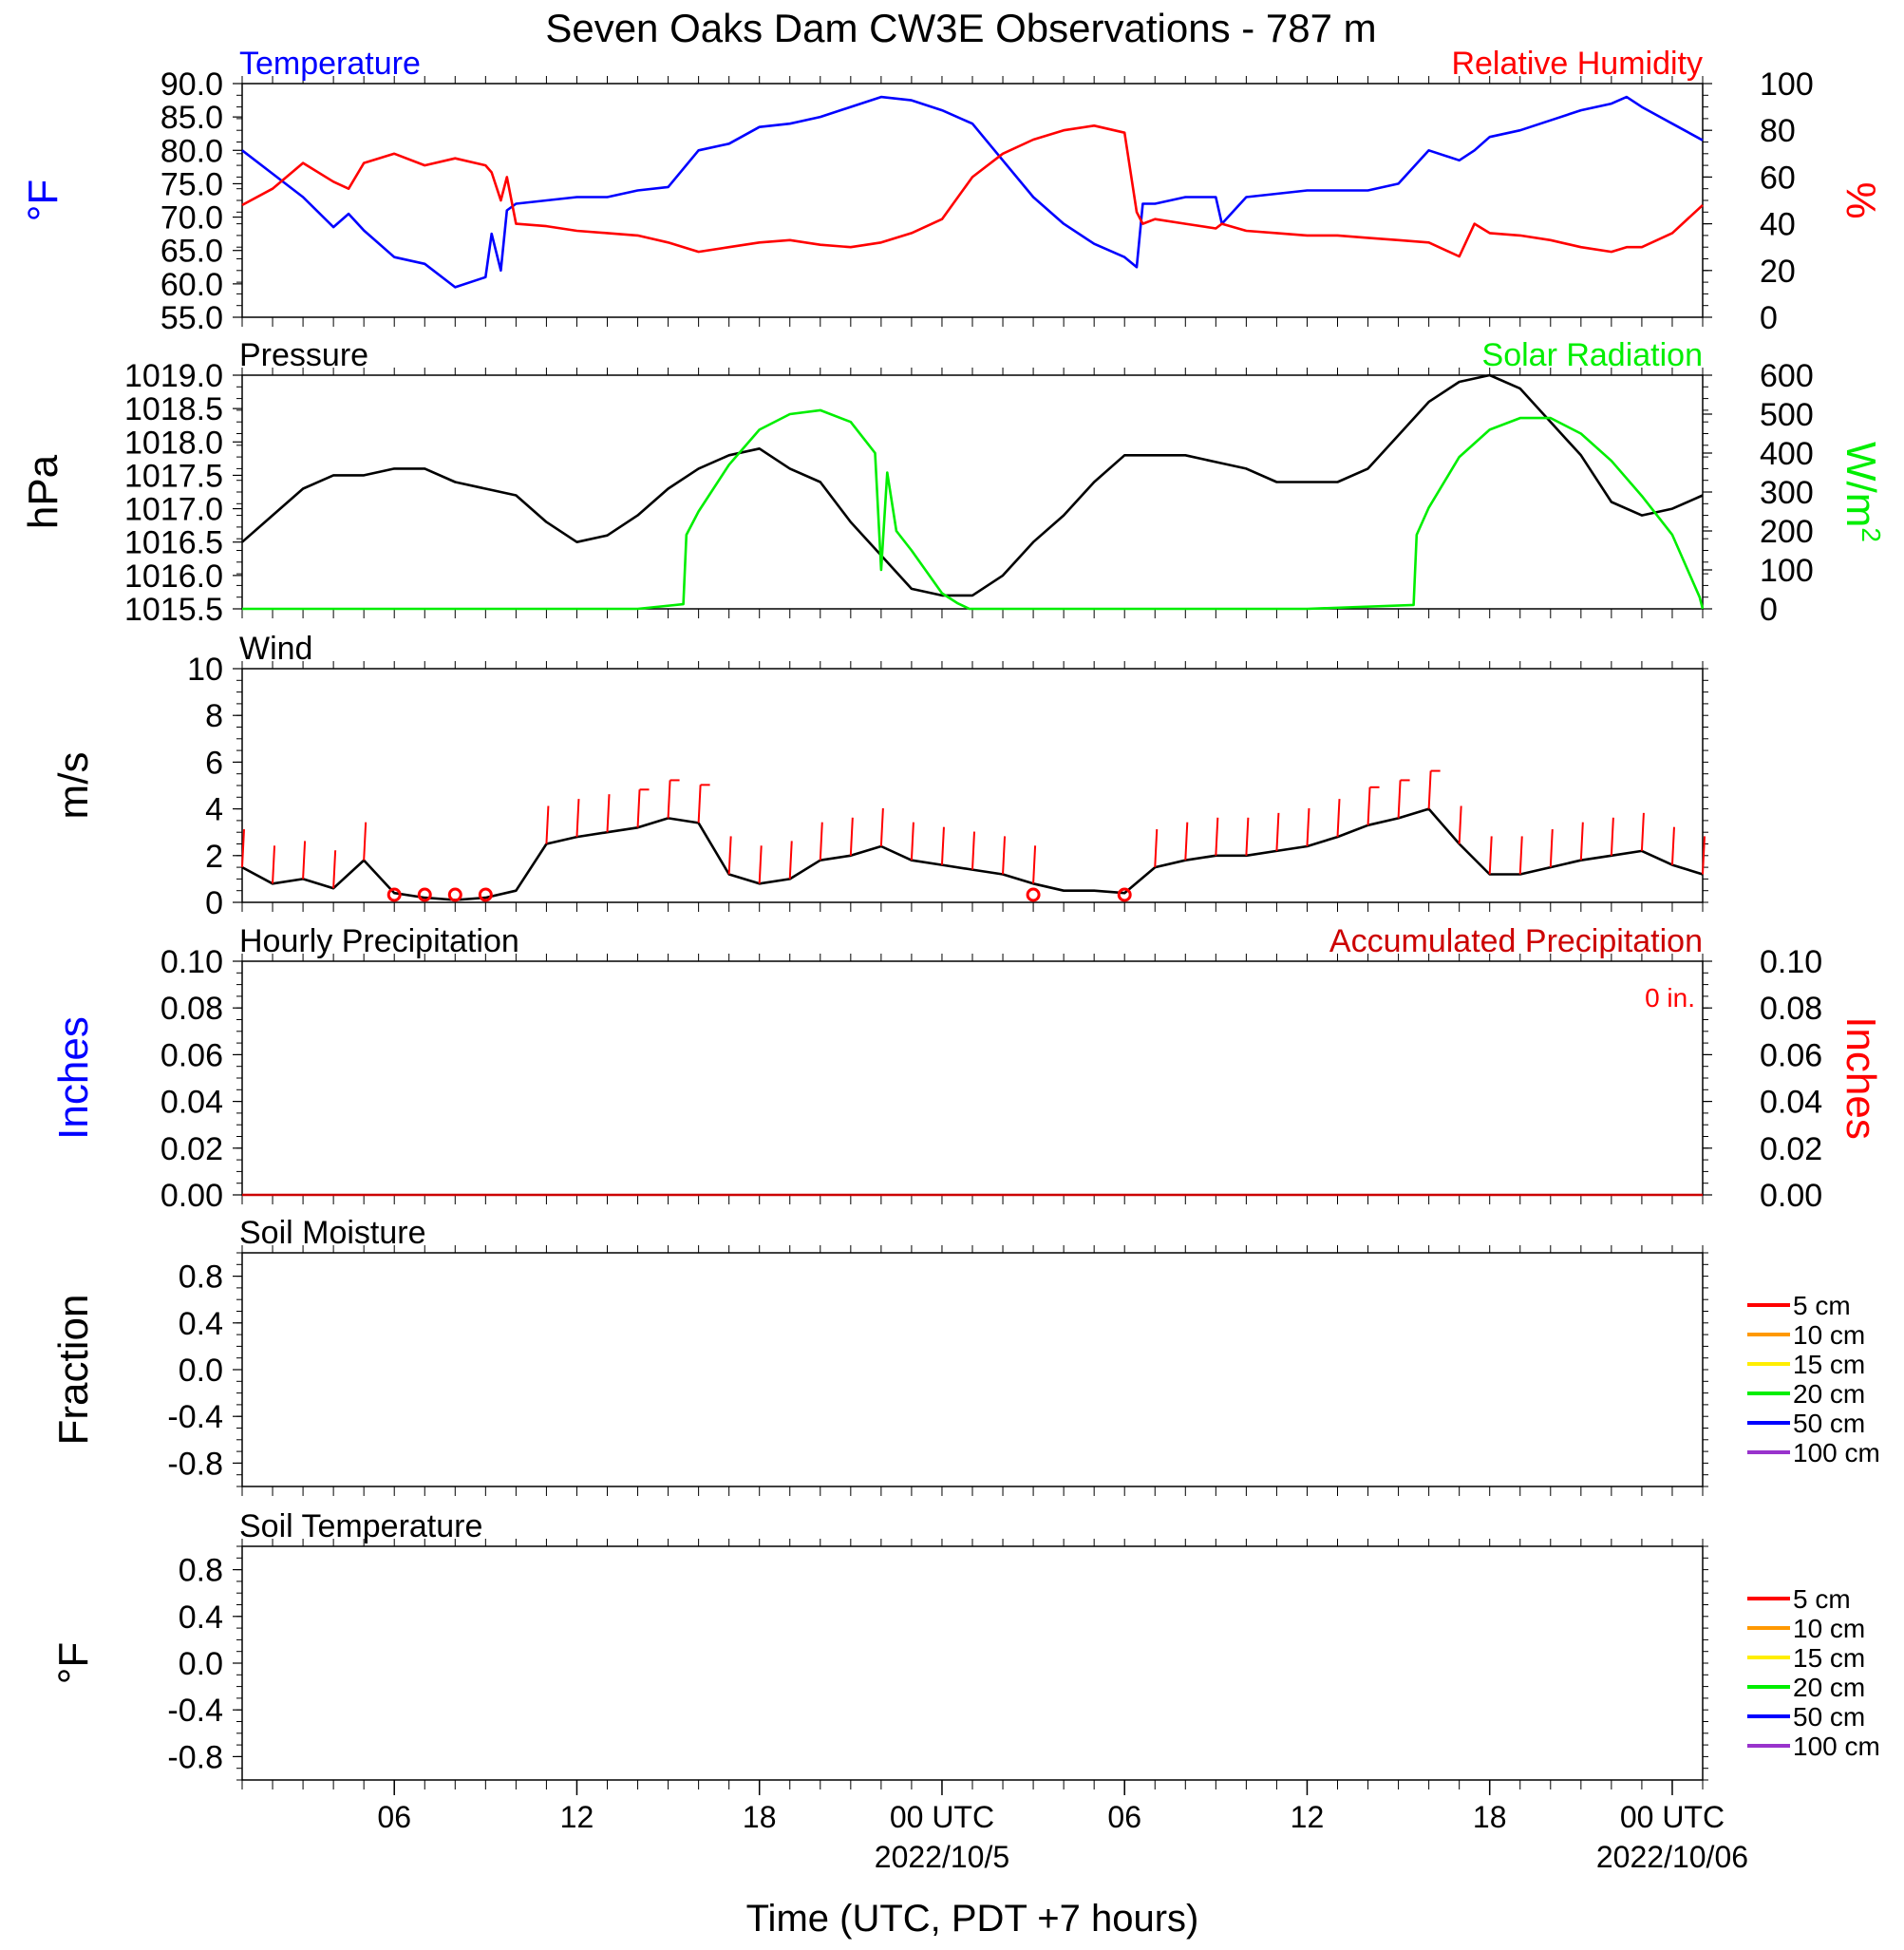 This screenshot has width=1904, height=1950. Describe the element at coordinates (1791, 1149) in the screenshot. I see `y-tick-label-right: 0.02` at that location.